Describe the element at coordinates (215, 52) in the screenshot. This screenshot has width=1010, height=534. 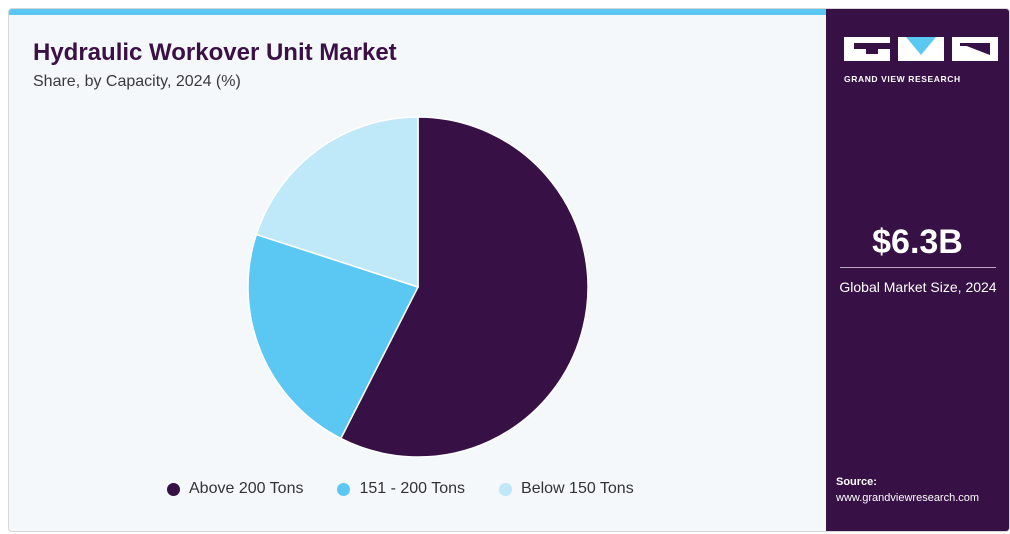
I see `chart-title: Hydraulic Workover Unit Market` at that location.